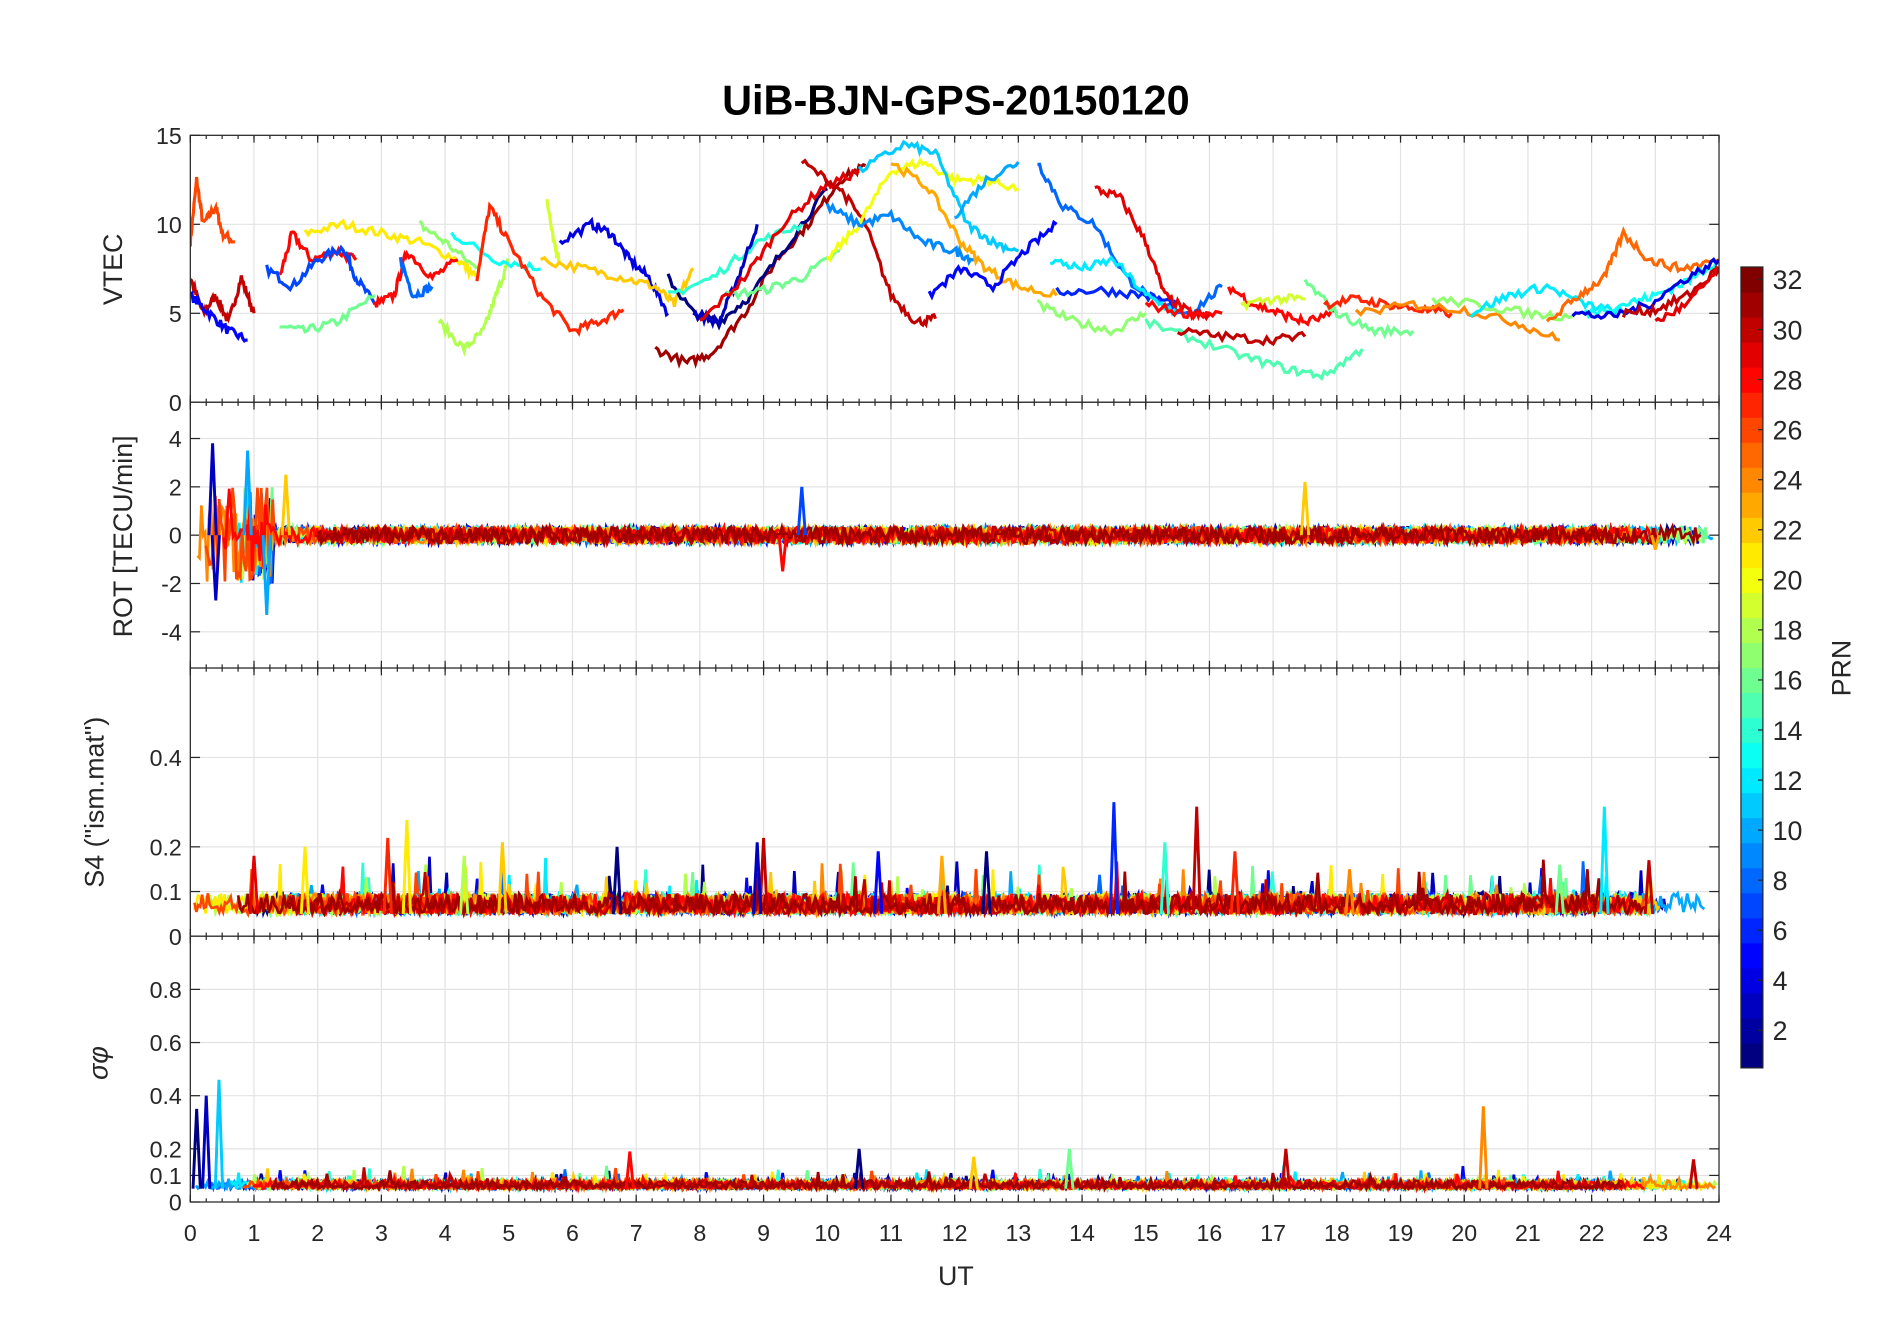 This screenshot has height=1330, width=1902. Describe the element at coordinates (1788, 781) in the screenshot. I see `colorbar-tick-label: 12` at that location.